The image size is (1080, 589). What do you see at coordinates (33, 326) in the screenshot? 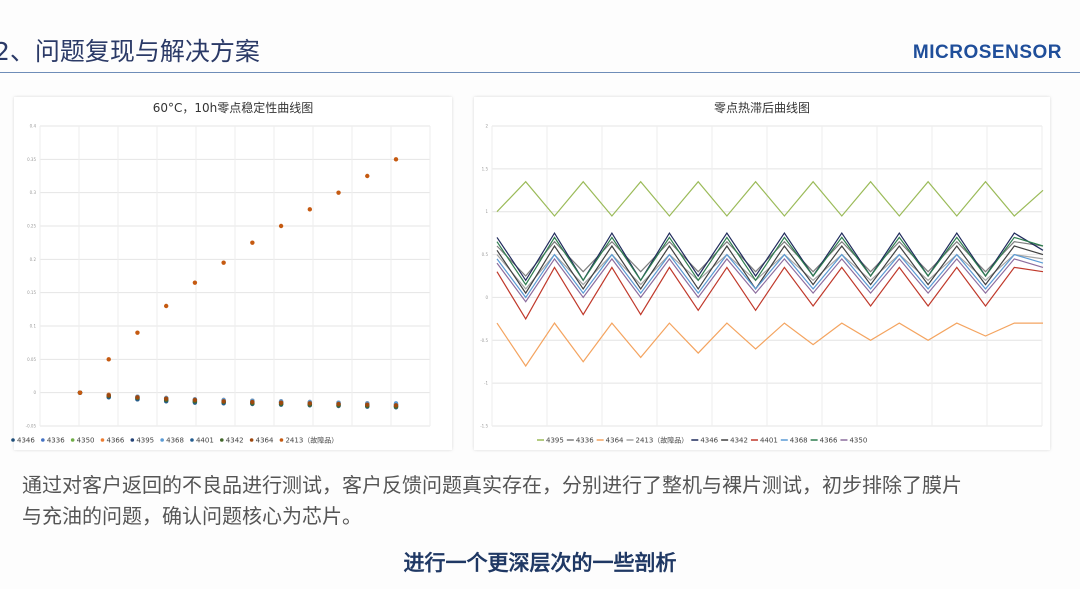
I see `y-tick-label: 0.1` at bounding box center [33, 326].